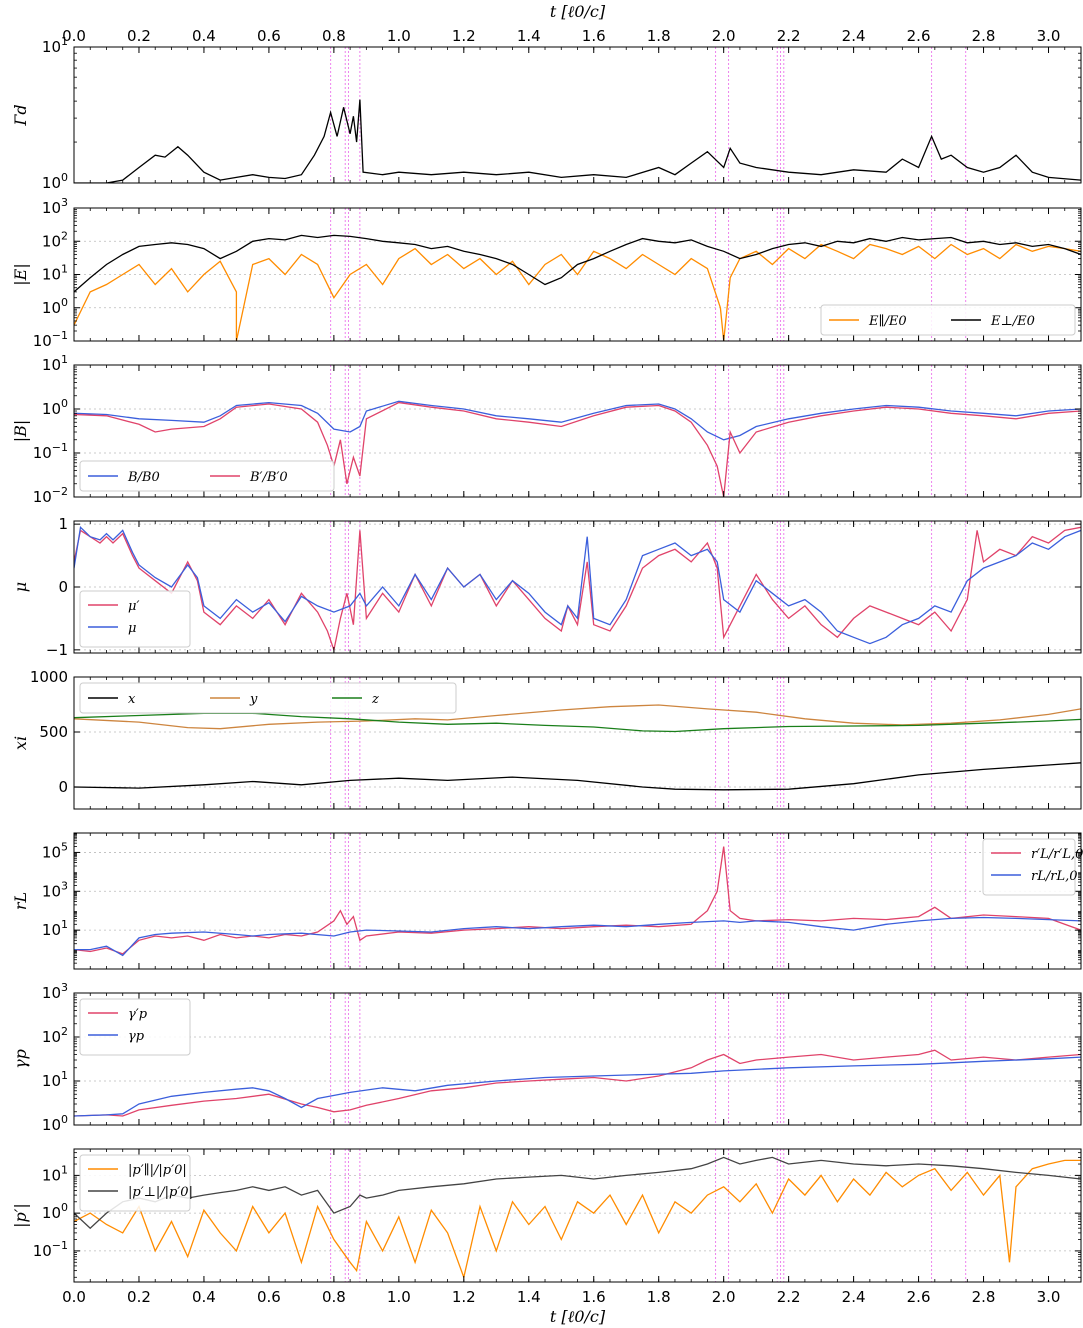  What do you see at coordinates (1049, 36) in the screenshot?
I see `x-tick-label-top: 3.0` at bounding box center [1049, 36].